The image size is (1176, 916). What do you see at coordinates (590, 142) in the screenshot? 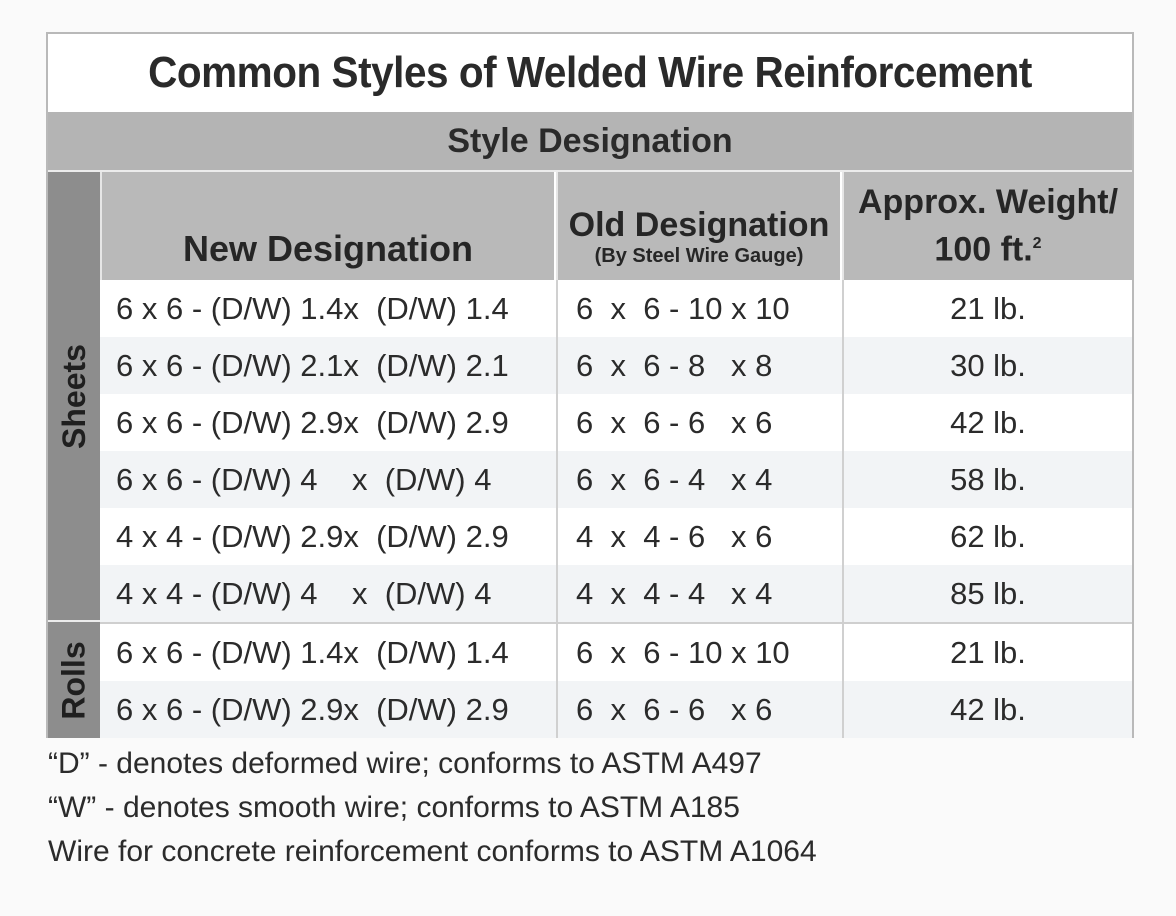
I see `style-designation-header: Style Designation` at bounding box center [590, 142].